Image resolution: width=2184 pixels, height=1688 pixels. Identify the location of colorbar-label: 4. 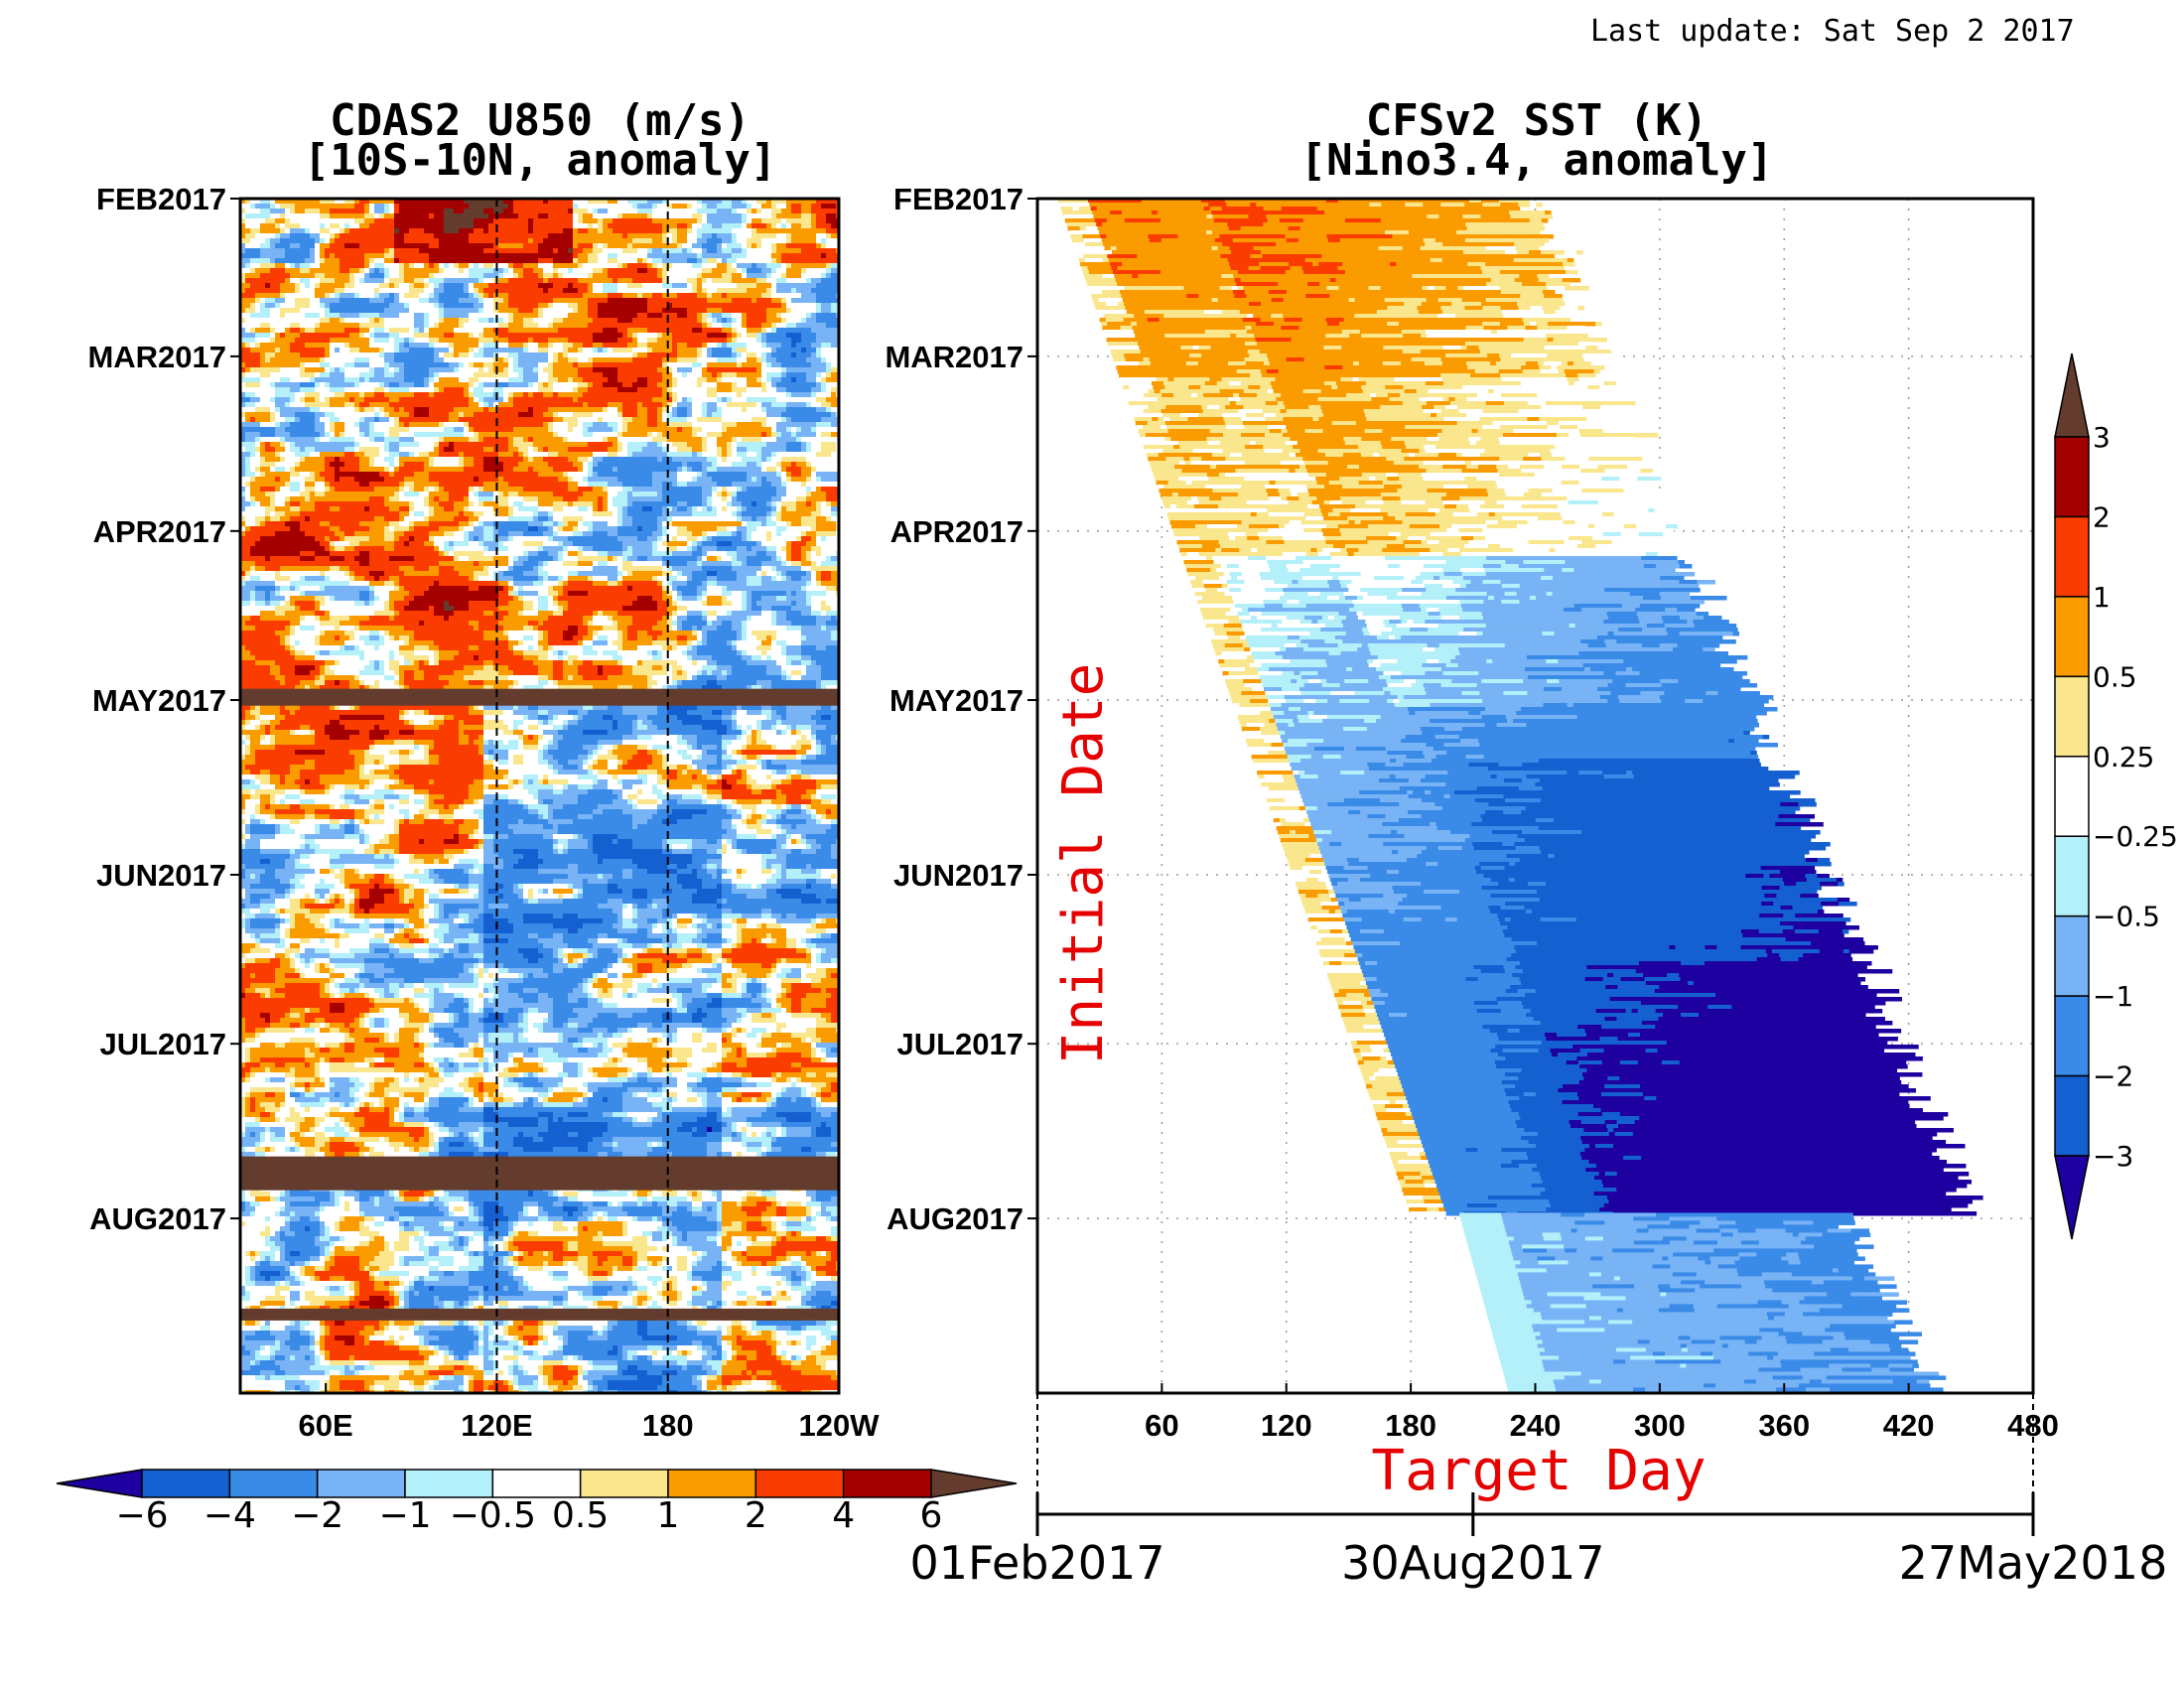
(843, 1515).